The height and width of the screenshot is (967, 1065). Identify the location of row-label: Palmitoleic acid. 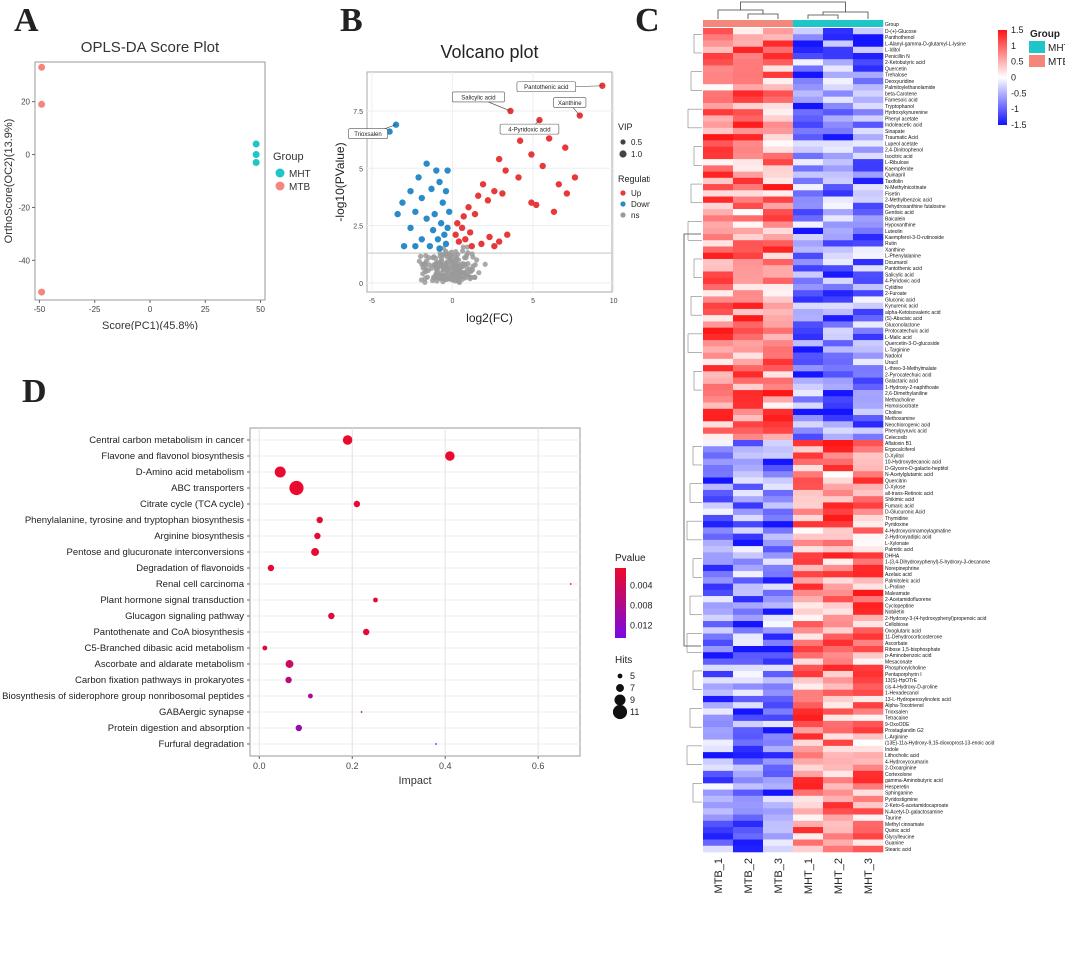
(902, 581).